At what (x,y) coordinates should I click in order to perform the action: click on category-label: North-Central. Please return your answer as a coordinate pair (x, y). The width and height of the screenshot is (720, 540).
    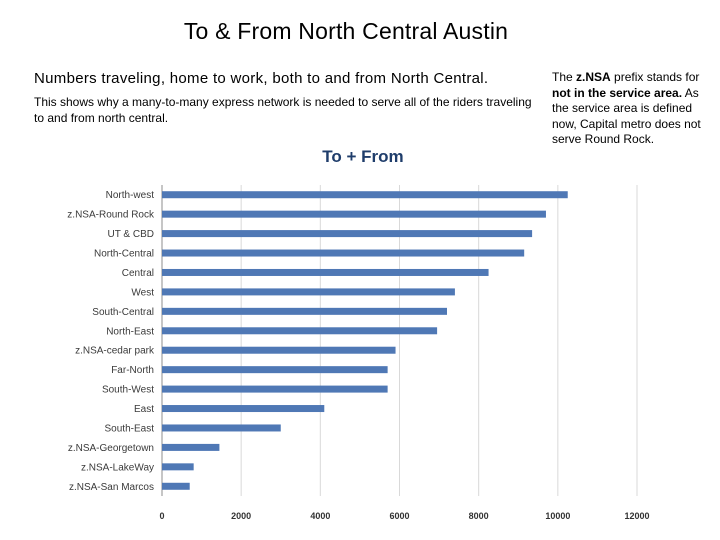
    Looking at the image, I should click on (124, 254).